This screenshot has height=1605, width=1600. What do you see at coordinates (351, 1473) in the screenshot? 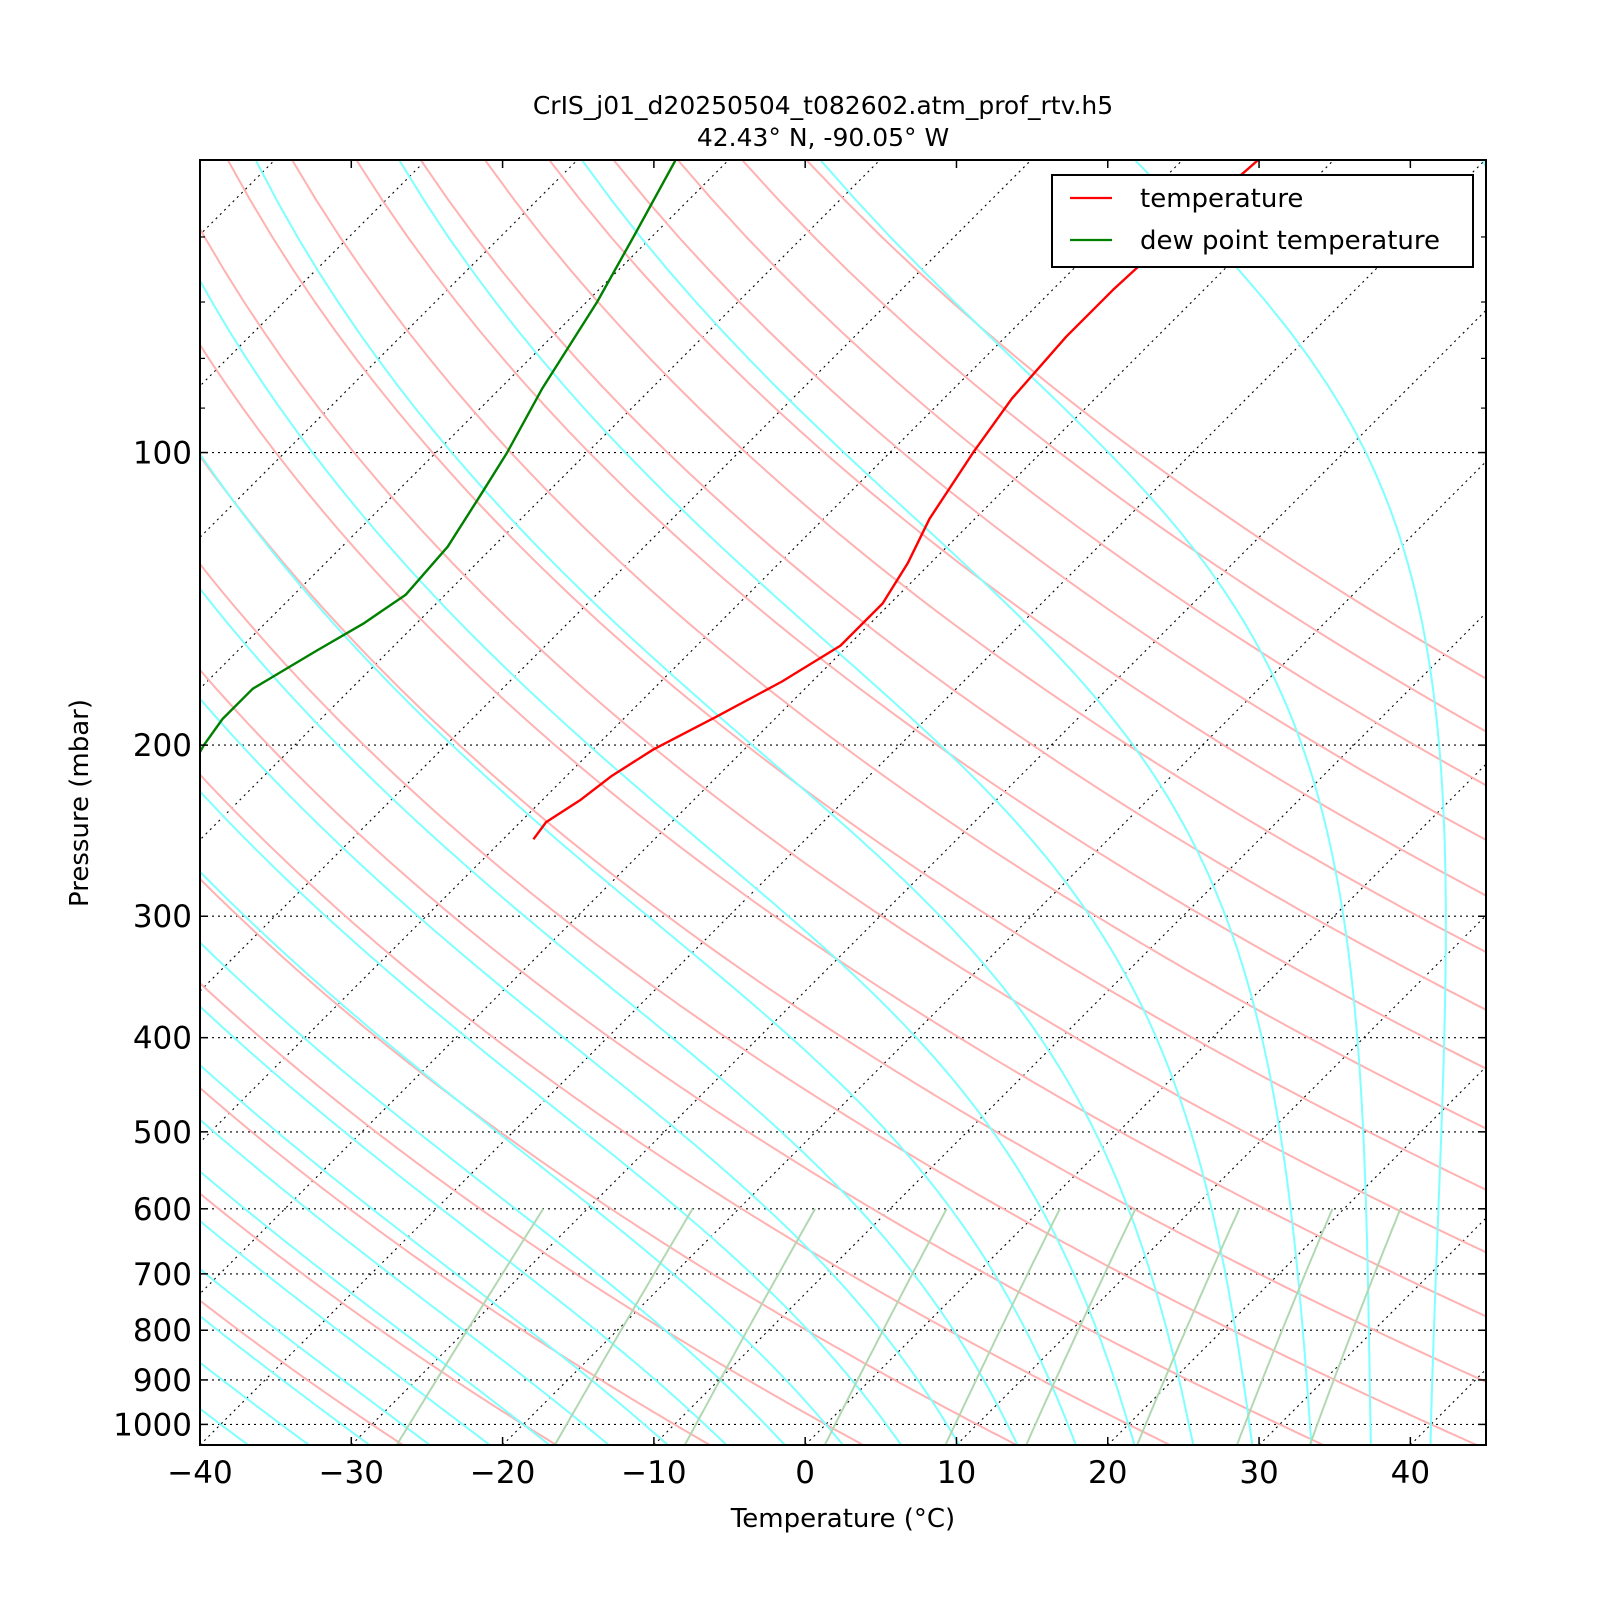
I see `x-tick-label: −30` at bounding box center [351, 1473].